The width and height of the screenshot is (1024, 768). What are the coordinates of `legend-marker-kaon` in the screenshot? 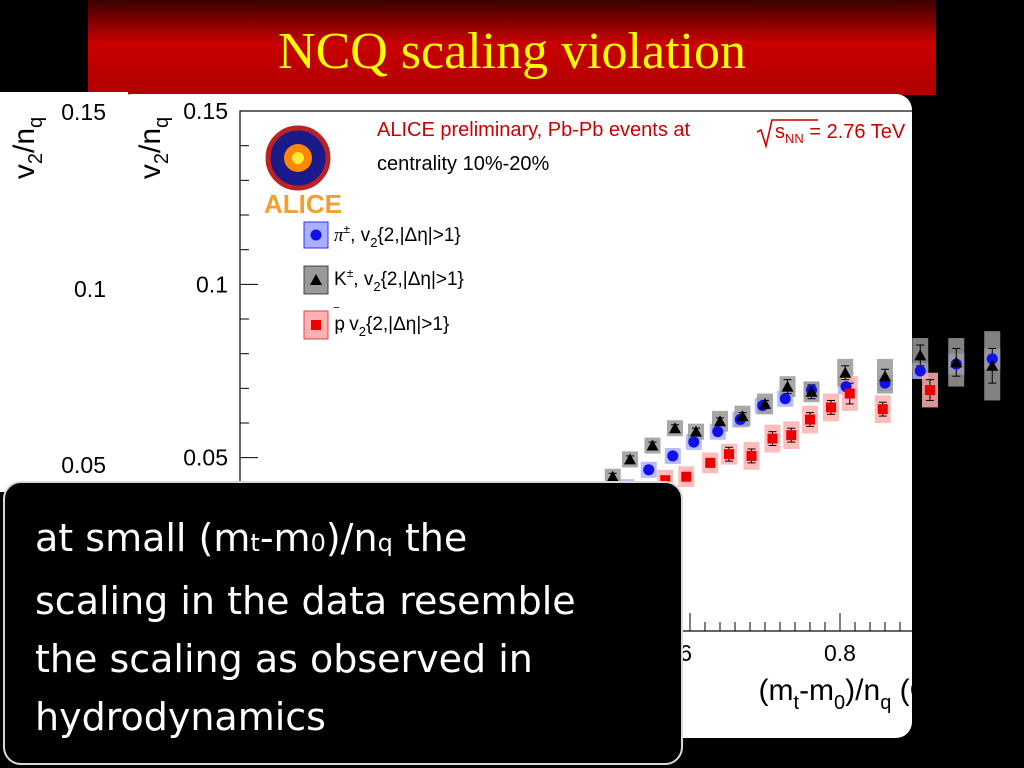 It's located at (316, 279).